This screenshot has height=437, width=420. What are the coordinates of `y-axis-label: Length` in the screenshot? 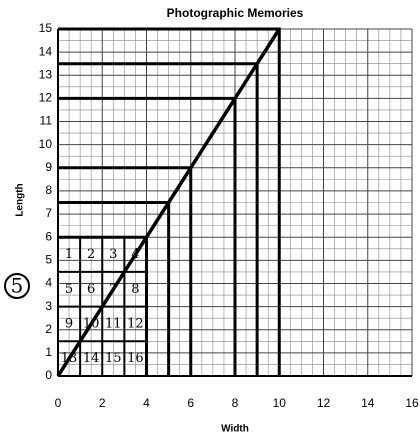 It's located at (20, 199).